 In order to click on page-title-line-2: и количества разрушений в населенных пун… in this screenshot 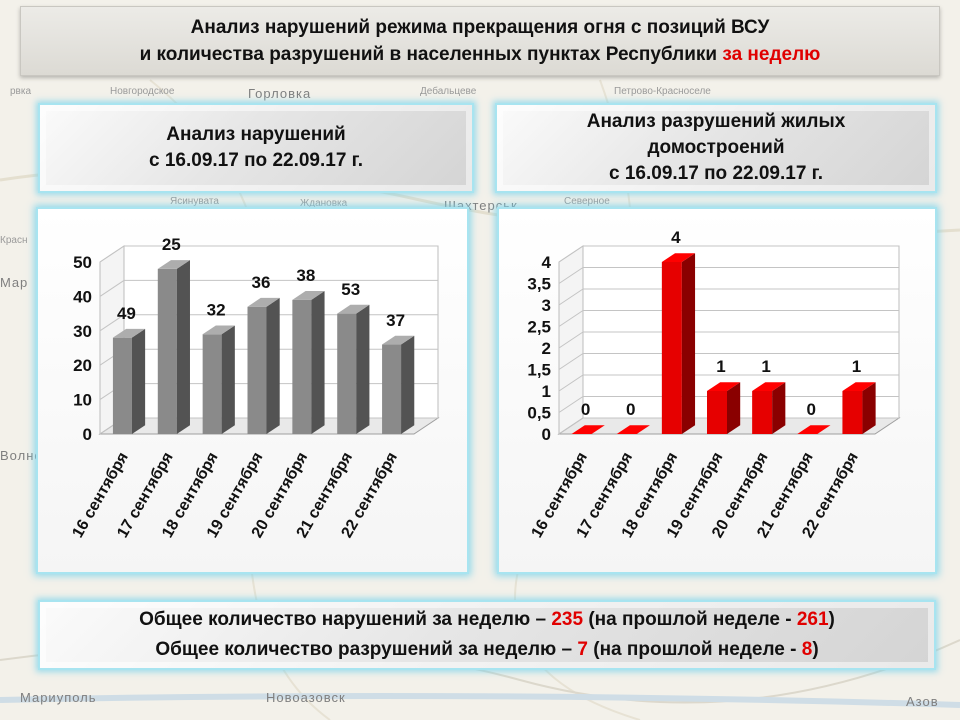, I will do `click(480, 54)`.